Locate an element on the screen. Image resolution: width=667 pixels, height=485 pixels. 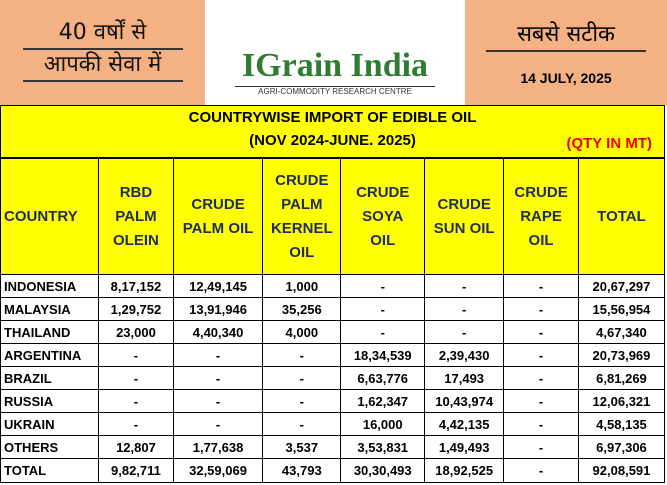
row-label: OTHERS is located at coordinates (50, 447).